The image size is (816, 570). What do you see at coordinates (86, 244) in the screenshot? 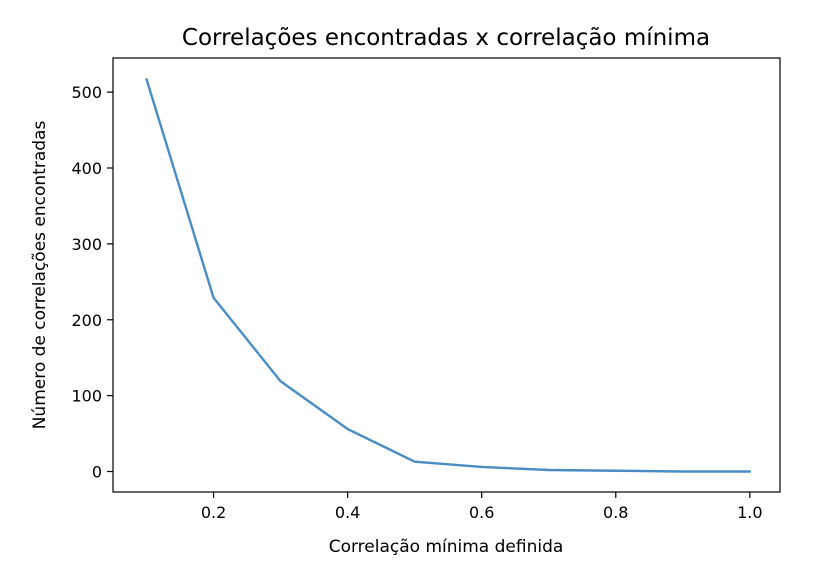
I see `y-tick-label: 300` at bounding box center [86, 244].